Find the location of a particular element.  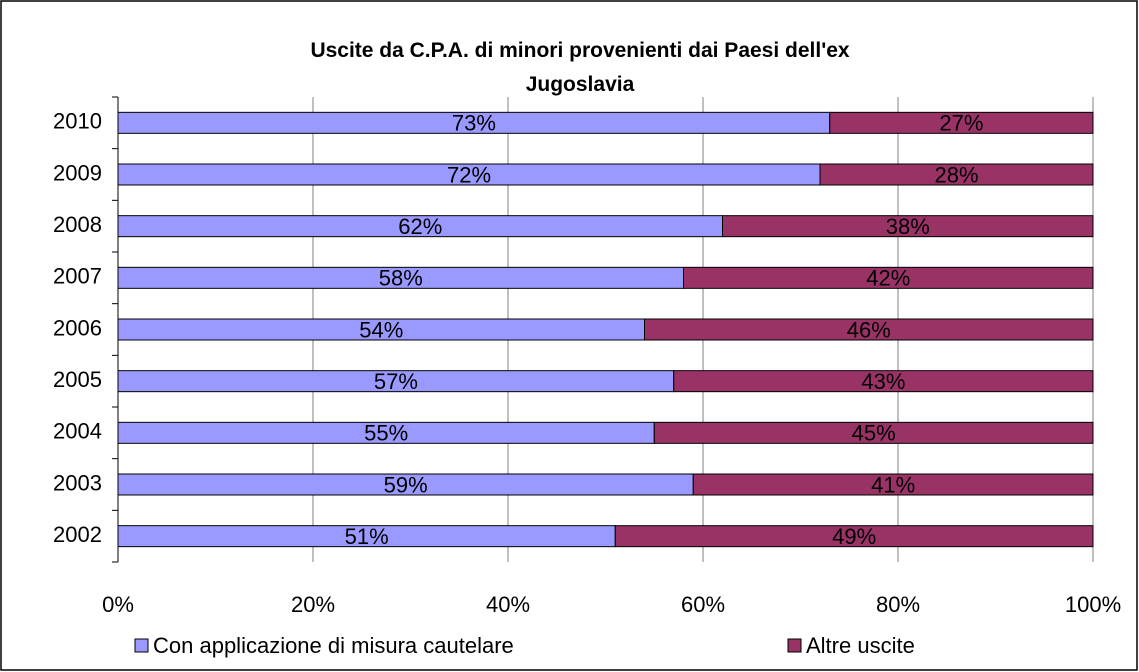

data-label: 27% is located at coordinates (961, 123).